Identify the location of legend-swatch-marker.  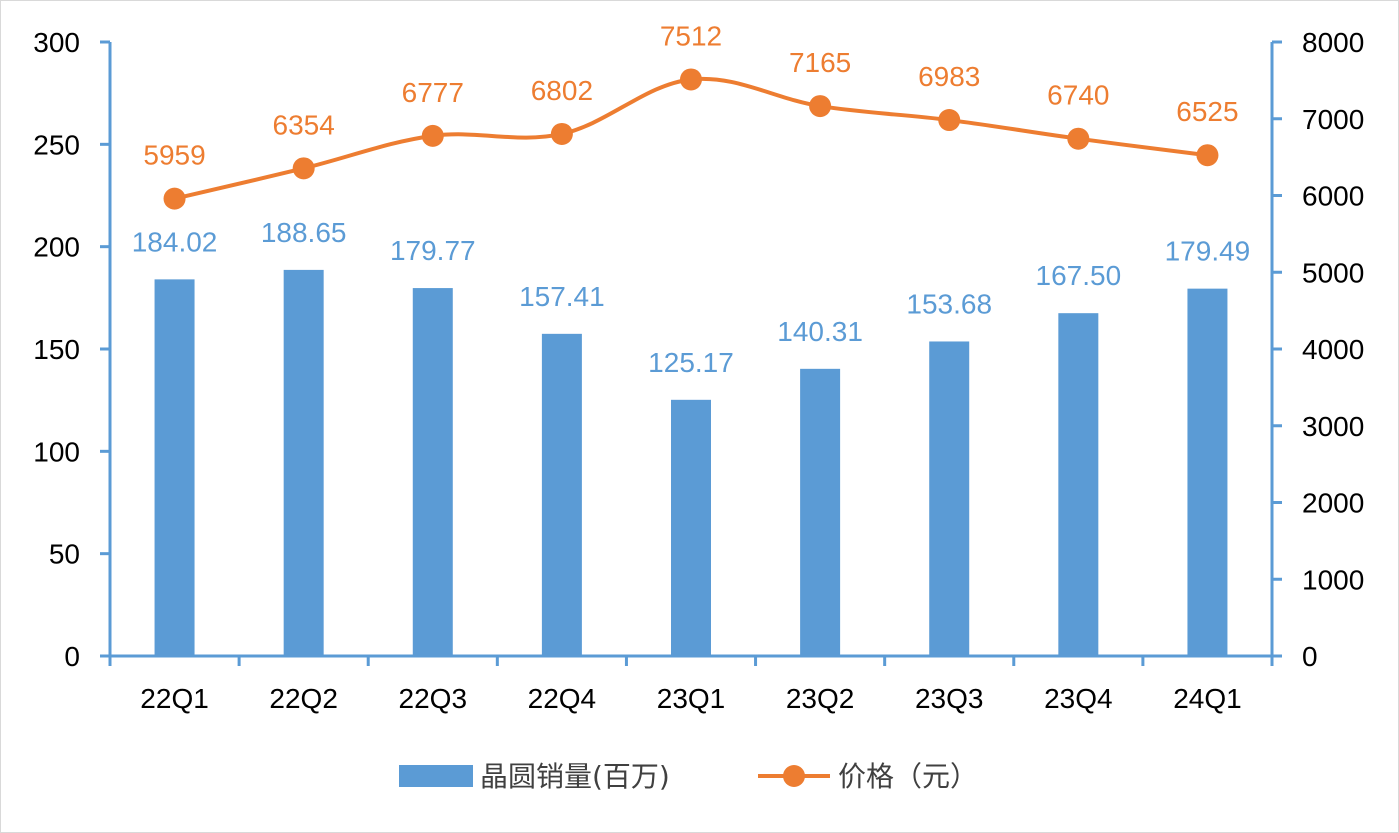
(794, 776).